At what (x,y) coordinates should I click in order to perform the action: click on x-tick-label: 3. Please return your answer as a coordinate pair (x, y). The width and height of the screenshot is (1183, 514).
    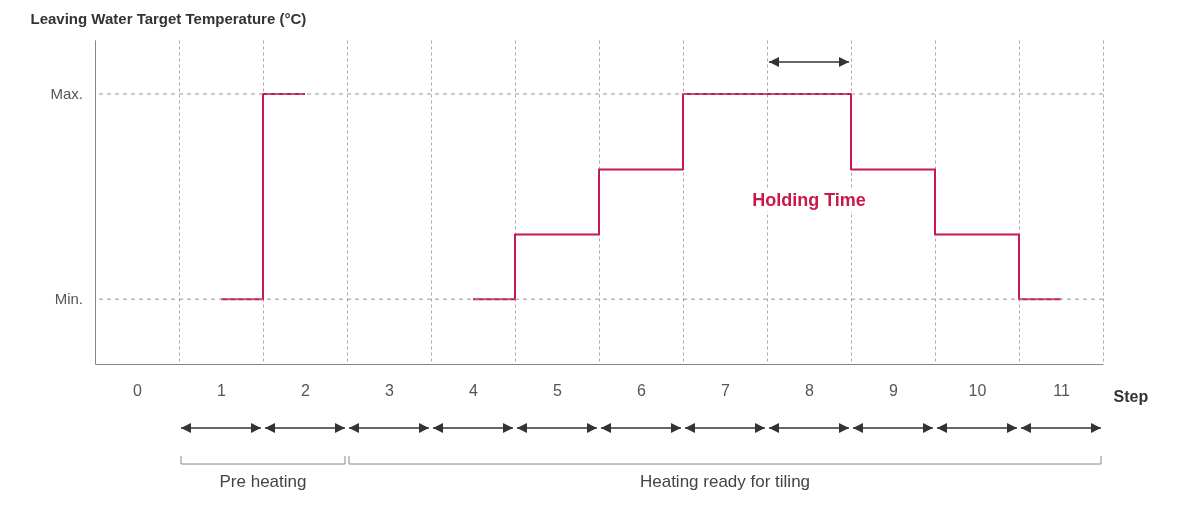
    Looking at the image, I should click on (390, 390).